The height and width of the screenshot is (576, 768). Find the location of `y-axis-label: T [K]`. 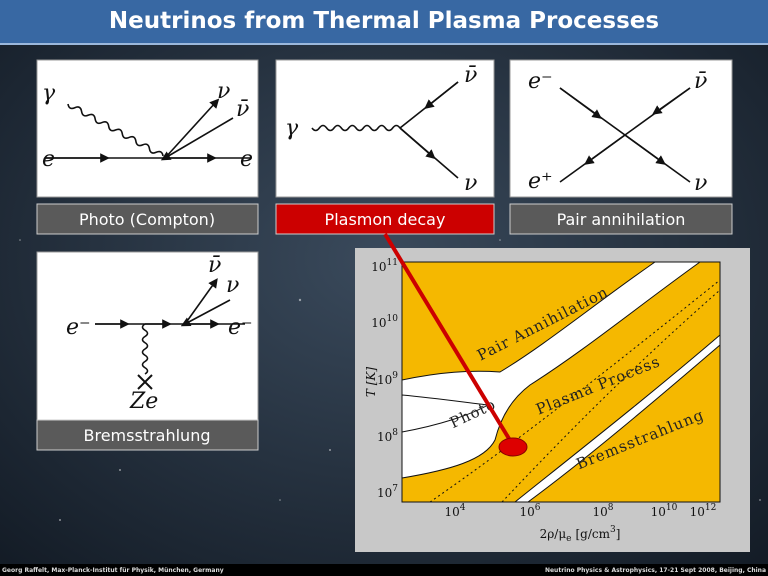

y-axis-label: T [K] is located at coordinates (371, 382).